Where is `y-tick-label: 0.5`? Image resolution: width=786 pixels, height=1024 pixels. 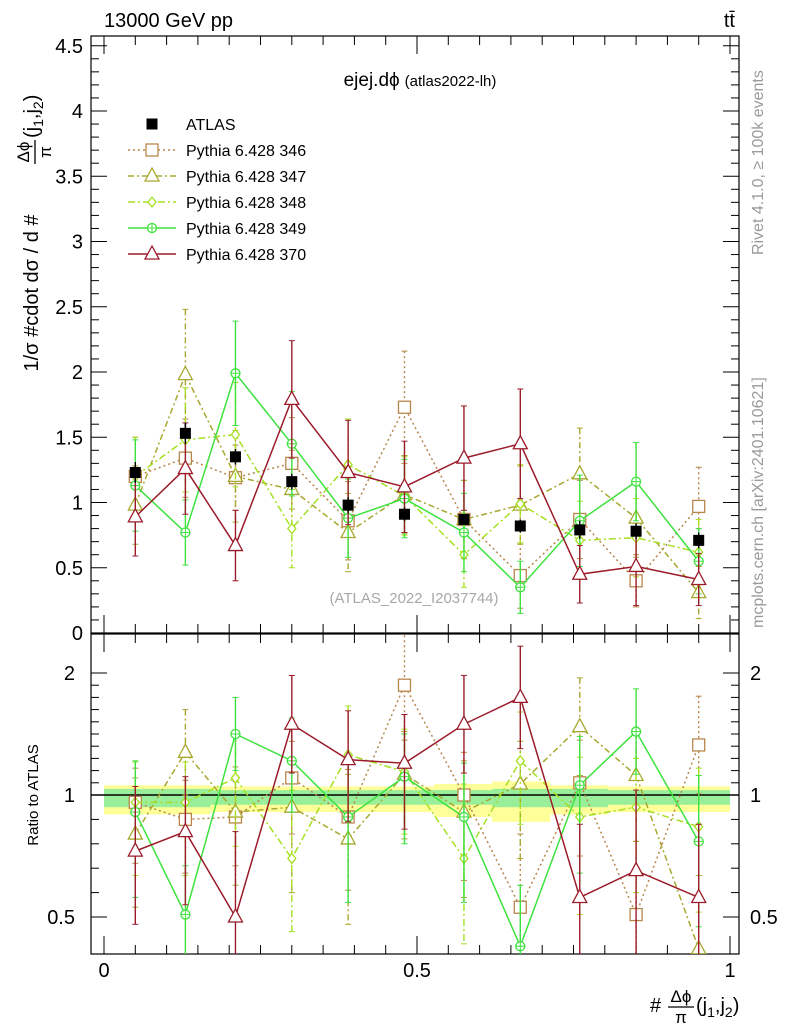 y-tick-label: 0.5 is located at coordinates (69, 569).